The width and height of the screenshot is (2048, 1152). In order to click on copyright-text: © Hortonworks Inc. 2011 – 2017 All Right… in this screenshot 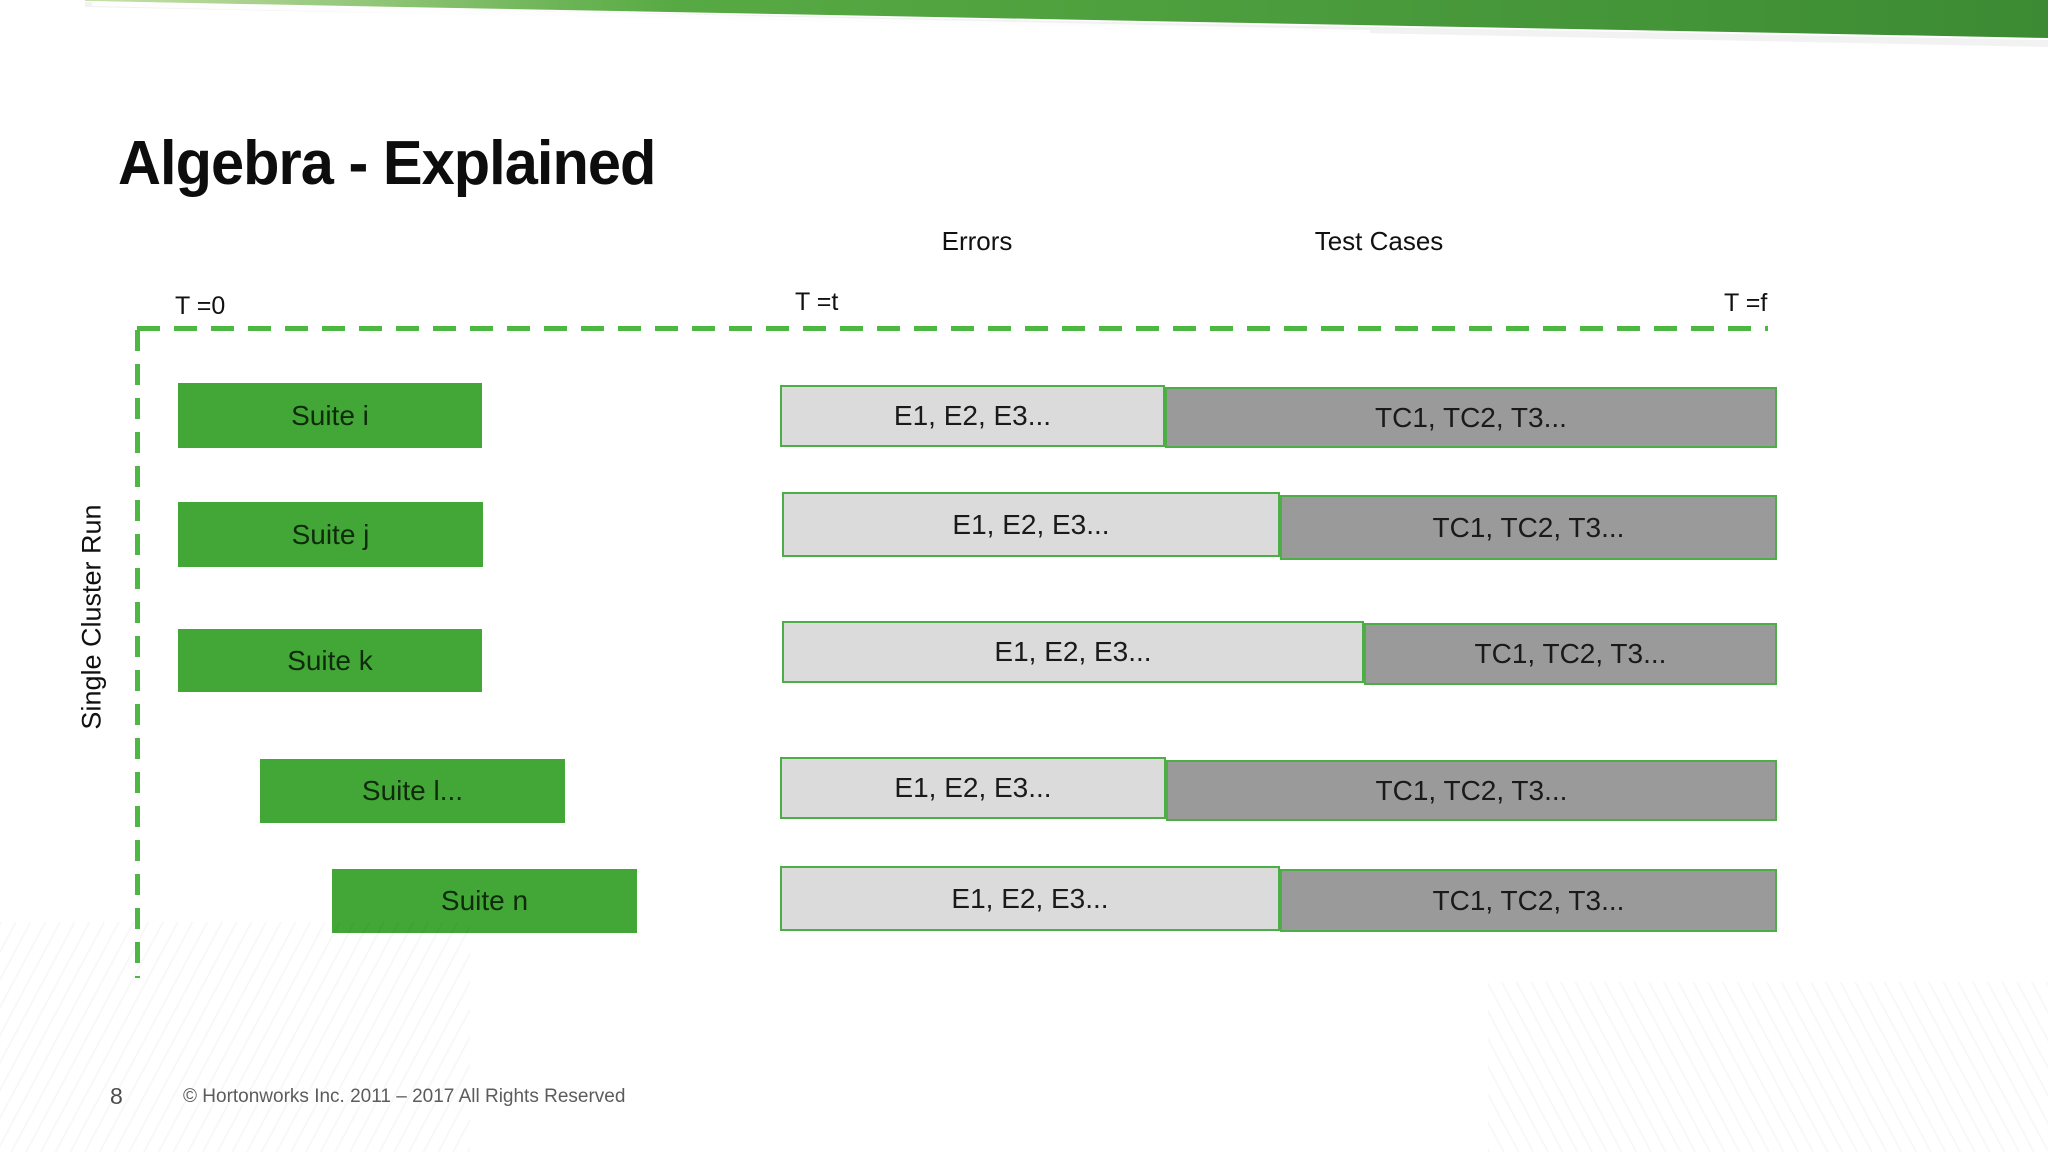, I will do `click(404, 1096)`.